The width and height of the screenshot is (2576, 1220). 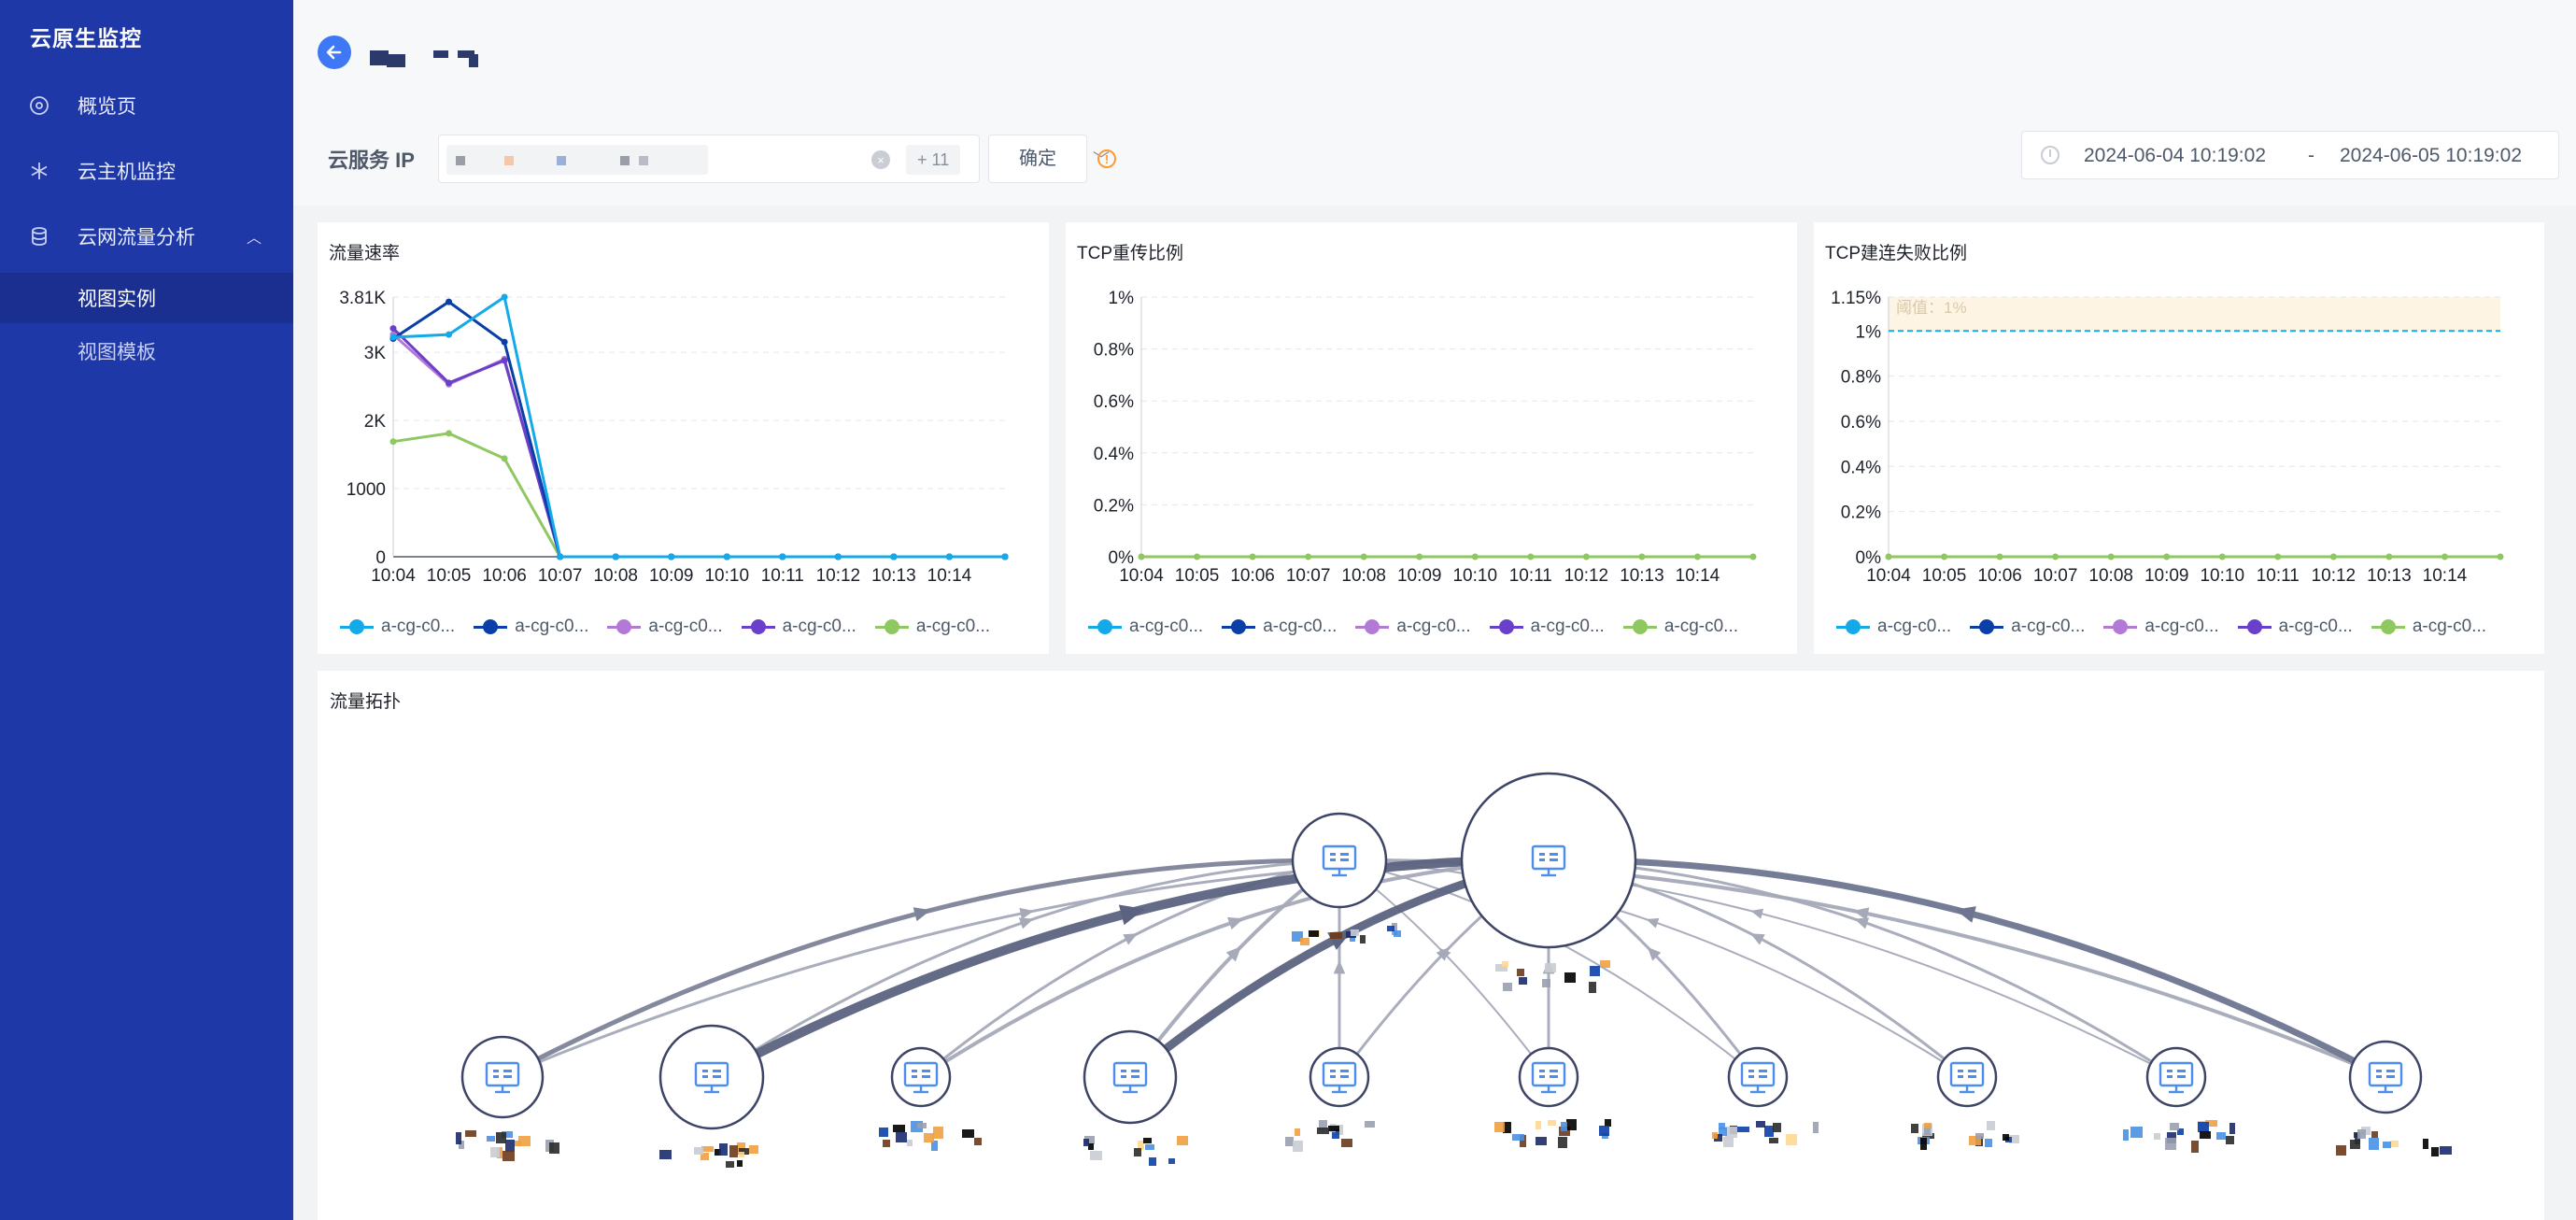 What do you see at coordinates (1037, 159) in the screenshot?
I see `confirm-button: 确定` at bounding box center [1037, 159].